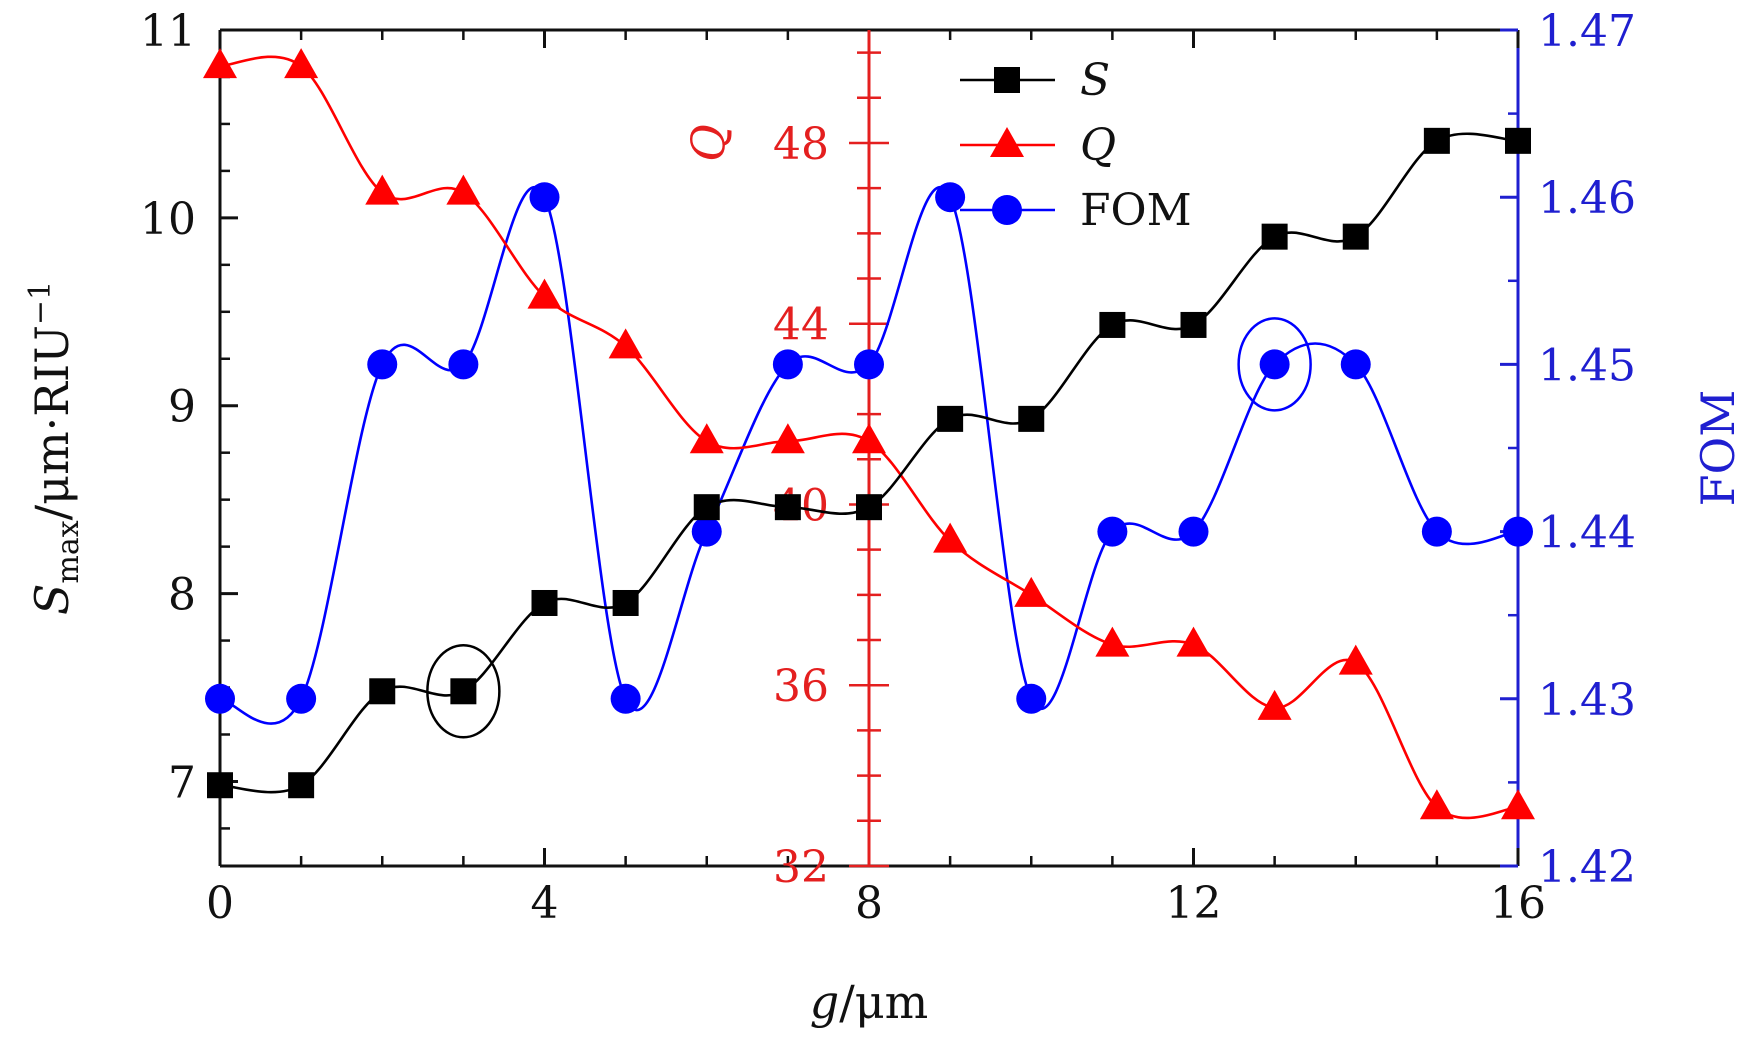 Image resolution: width=1756 pixels, height=1043 pixels. What do you see at coordinates (708, 143) in the screenshot?
I see `q-axis-title: Q` at bounding box center [708, 143].